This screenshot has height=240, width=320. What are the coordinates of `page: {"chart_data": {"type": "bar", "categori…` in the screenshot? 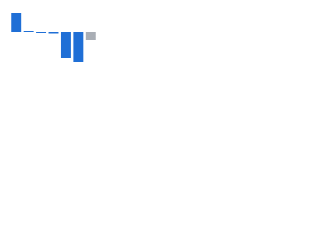 It's located at (50, 35).